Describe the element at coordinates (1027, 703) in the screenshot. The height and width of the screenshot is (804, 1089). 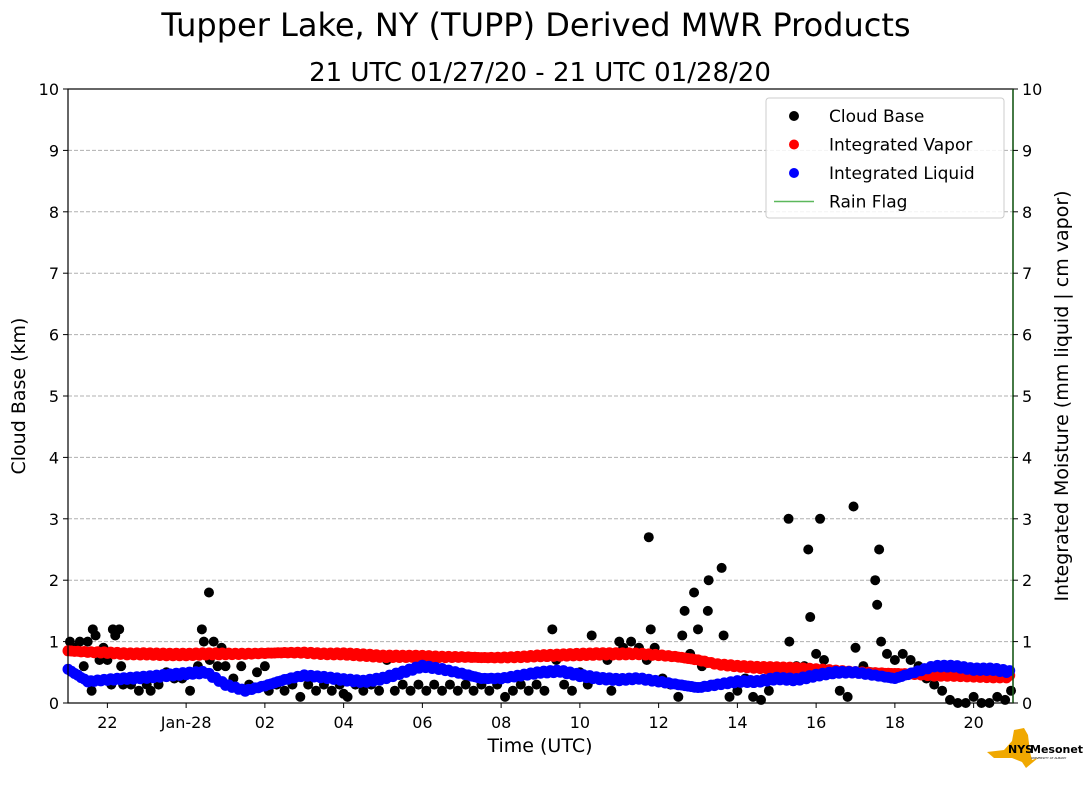
I see `y-tick-label-right: 0` at that location.